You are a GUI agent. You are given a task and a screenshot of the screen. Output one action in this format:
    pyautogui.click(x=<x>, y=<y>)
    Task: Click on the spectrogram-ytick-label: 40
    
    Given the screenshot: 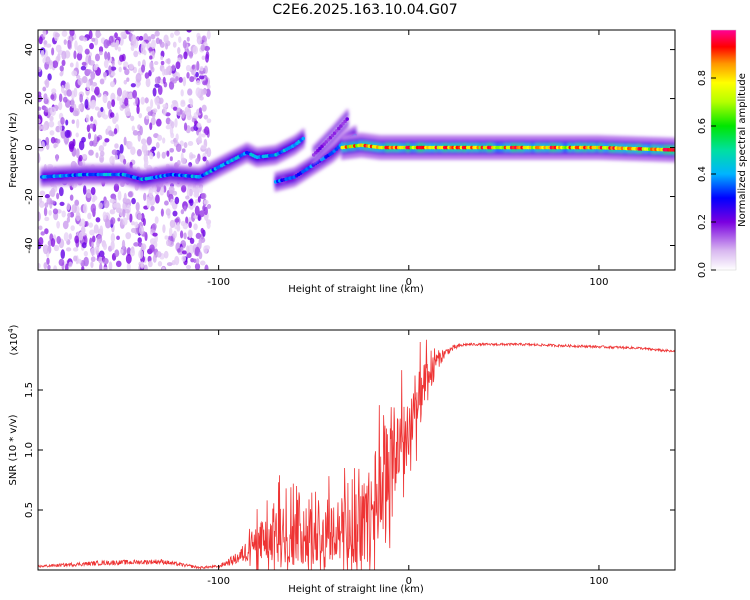 What is the action you would take?
    pyautogui.click(x=29, y=49)
    